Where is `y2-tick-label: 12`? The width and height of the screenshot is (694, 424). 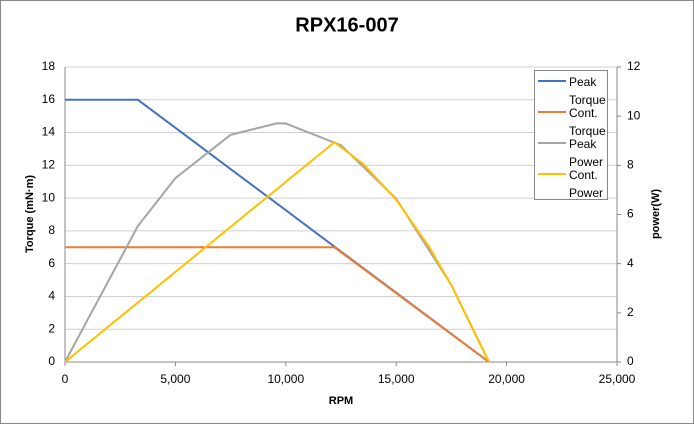 y2-tick-label: 12 is located at coordinates (634, 66).